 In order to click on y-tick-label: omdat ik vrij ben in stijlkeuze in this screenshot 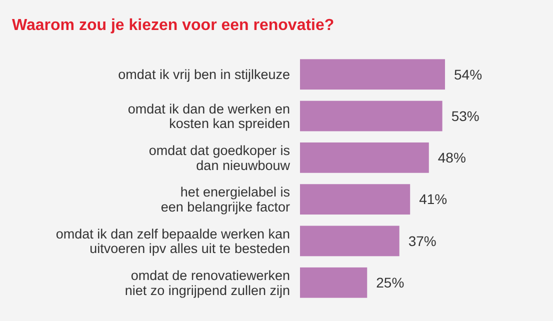, I will do `click(204, 74)`.